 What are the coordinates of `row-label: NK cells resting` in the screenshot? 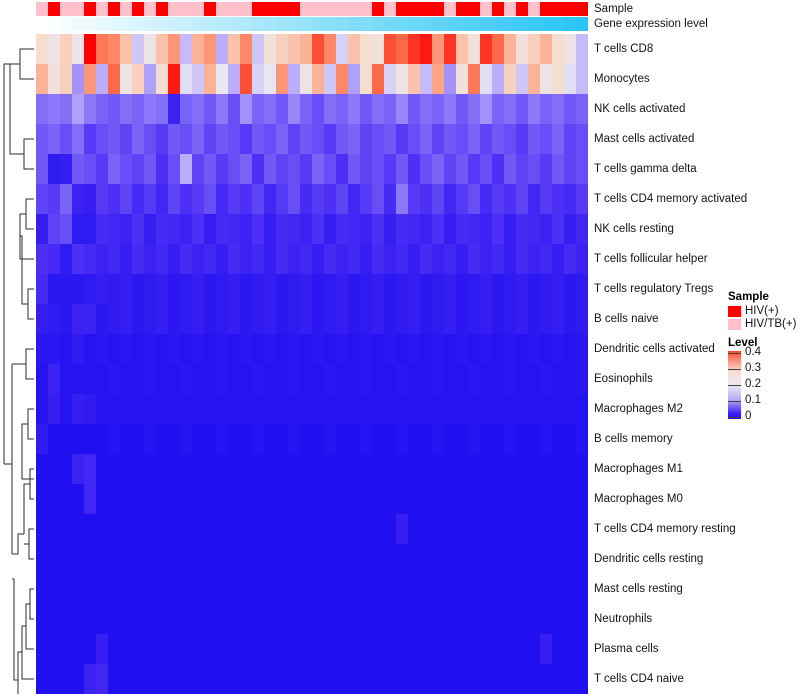 It's located at (634, 229).